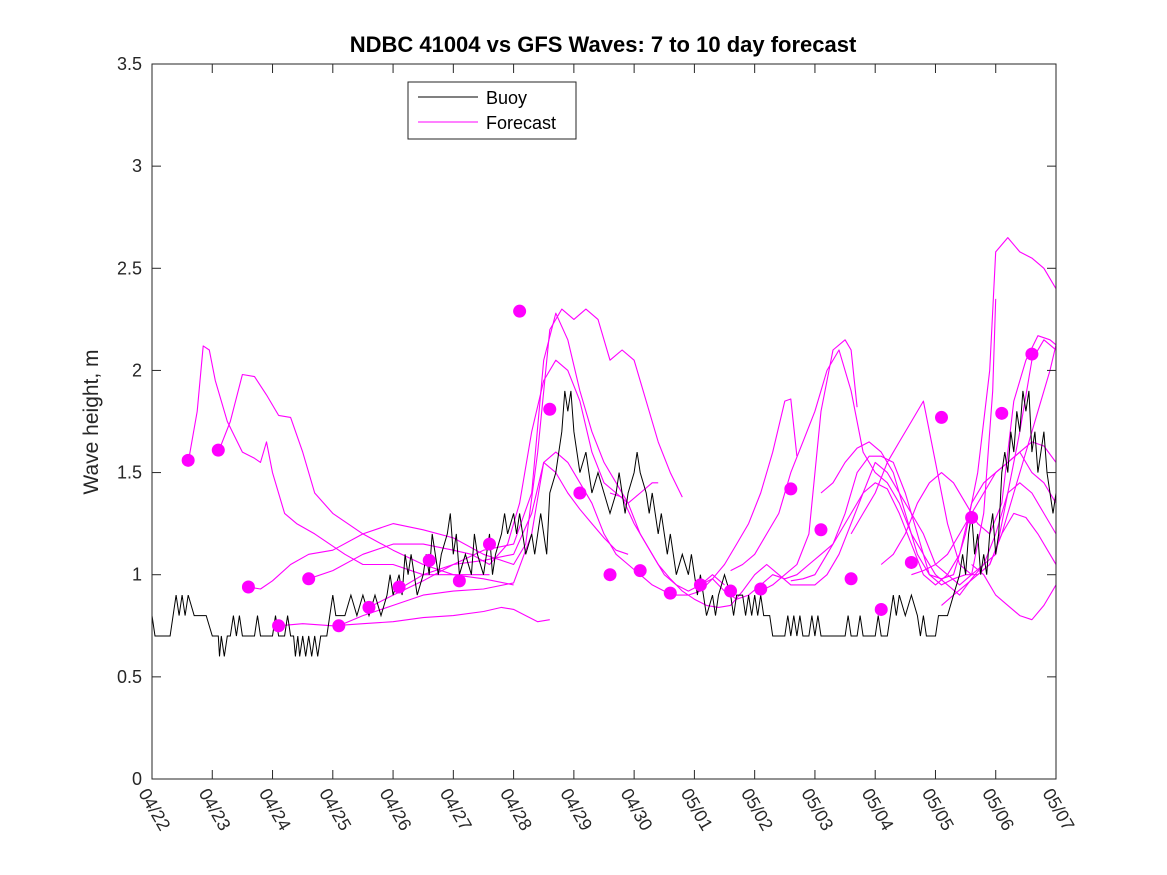 Image resolution: width=1167 pixels, height=875 pixels. I want to click on legend-box, so click(492, 110).